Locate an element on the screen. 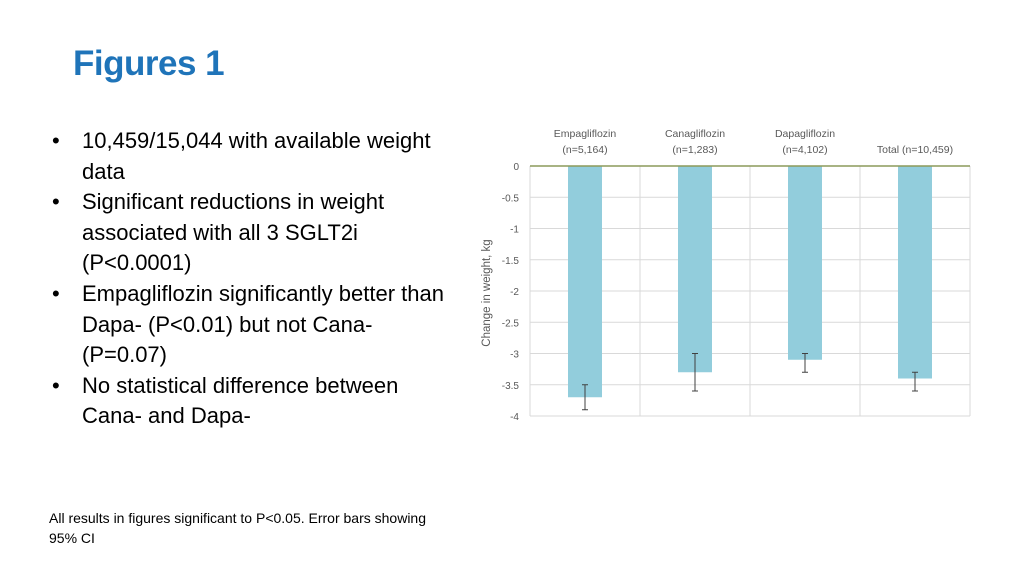  y-axis-label: Change in weight, kg is located at coordinates (487, 292).